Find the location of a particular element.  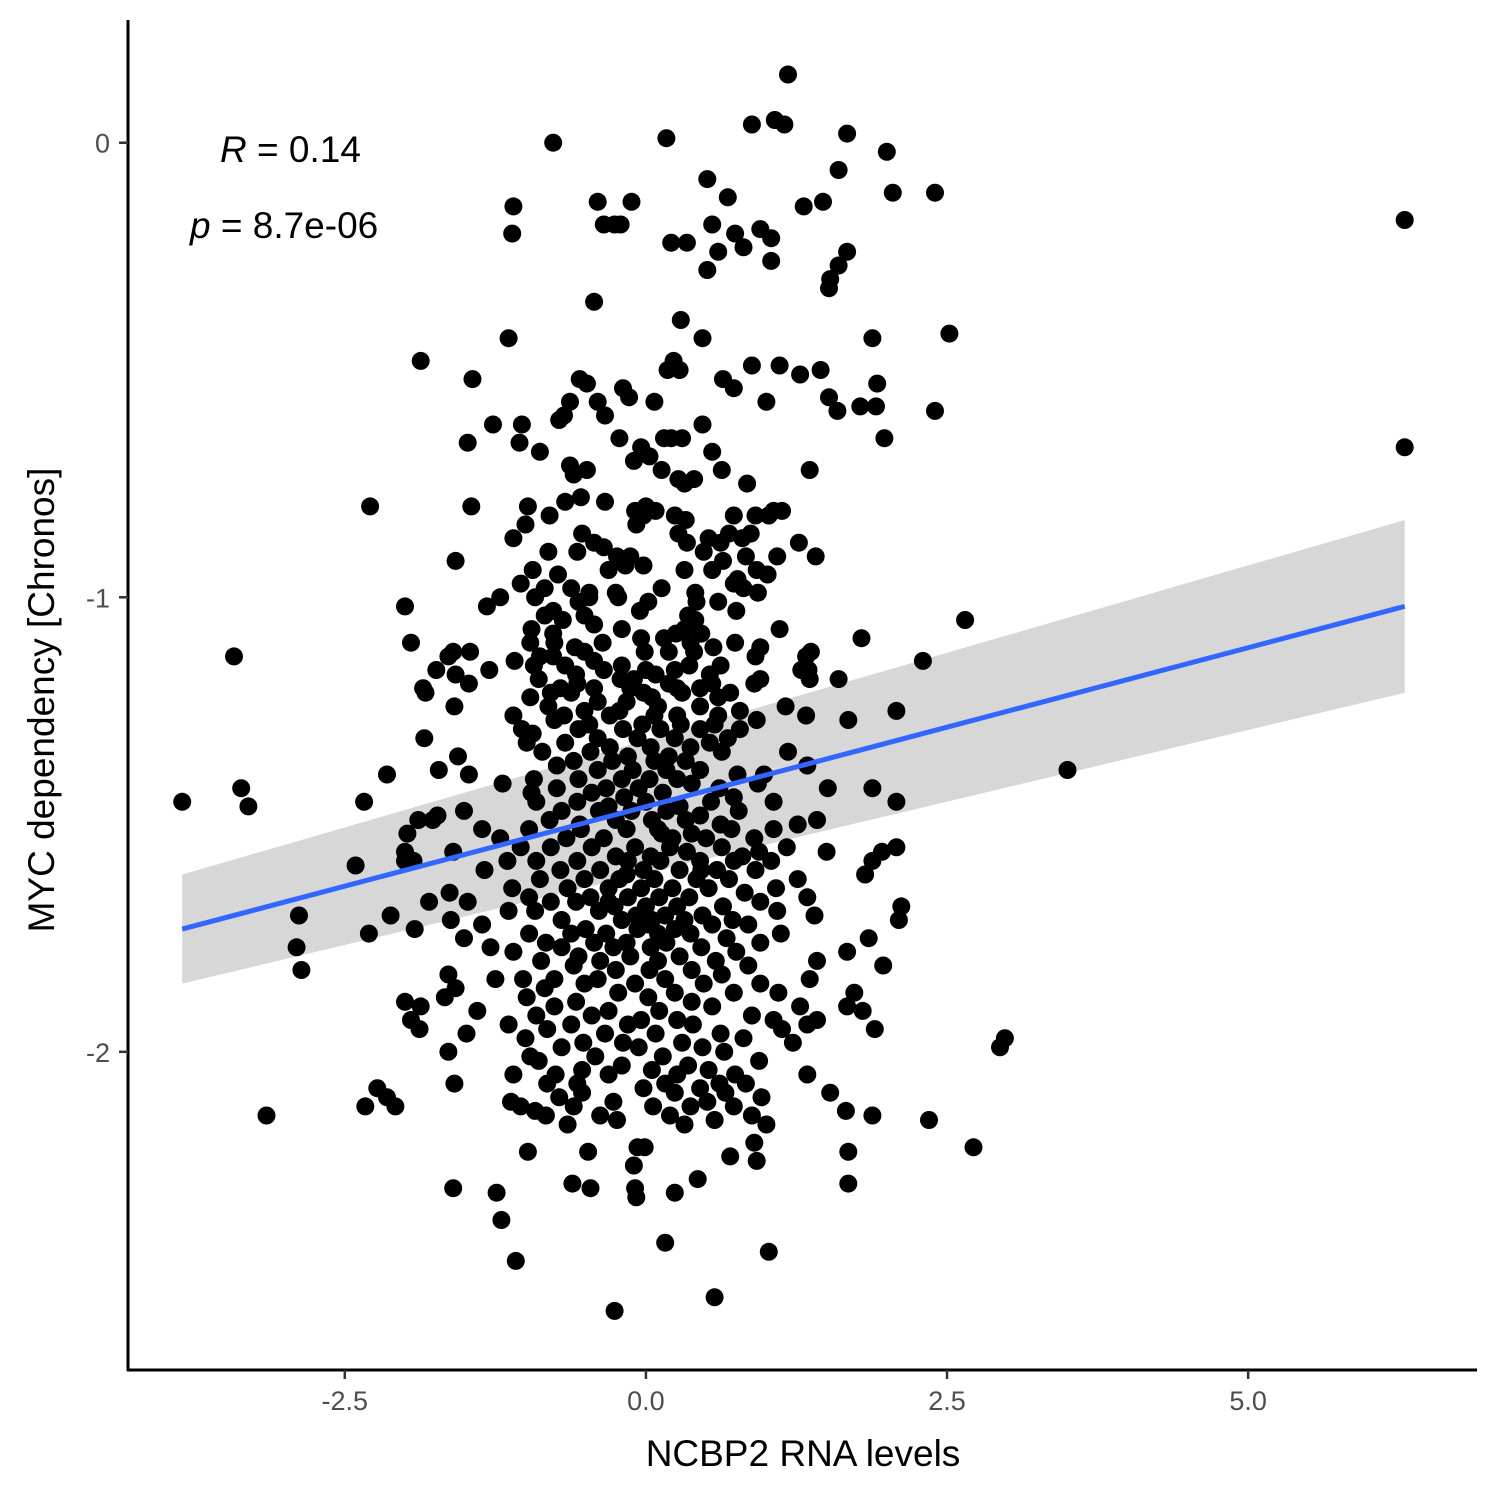

r-key: R is located at coordinates (233, 149).